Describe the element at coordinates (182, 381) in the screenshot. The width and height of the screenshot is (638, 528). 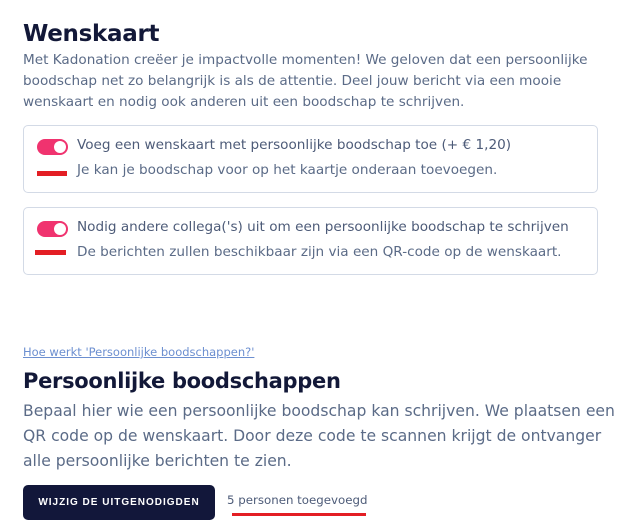
I see `boodschappen-title: Persoonlijke boodschappen` at that location.